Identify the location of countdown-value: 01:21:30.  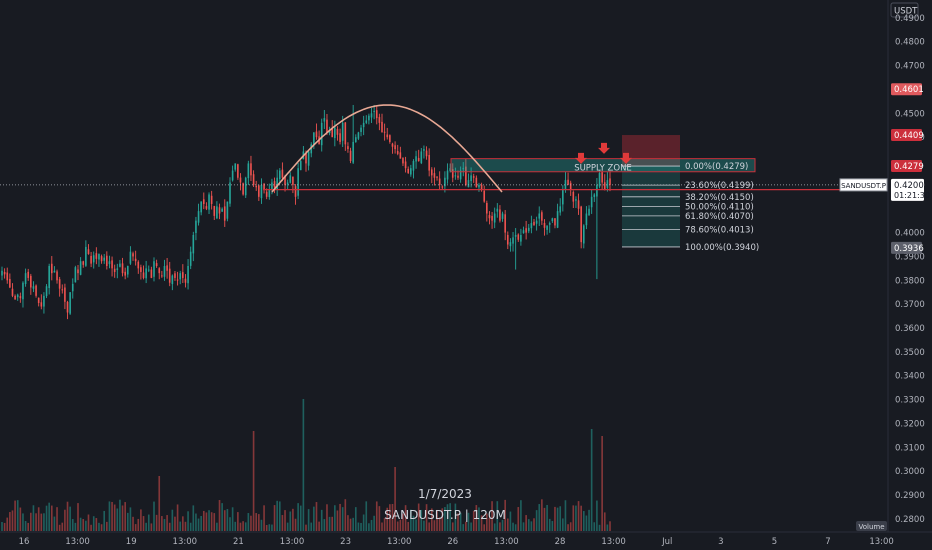
(912, 195).